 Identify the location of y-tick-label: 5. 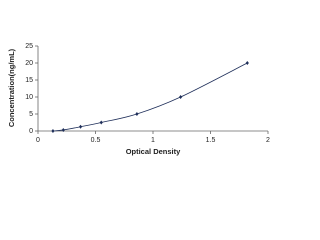
(31, 114).